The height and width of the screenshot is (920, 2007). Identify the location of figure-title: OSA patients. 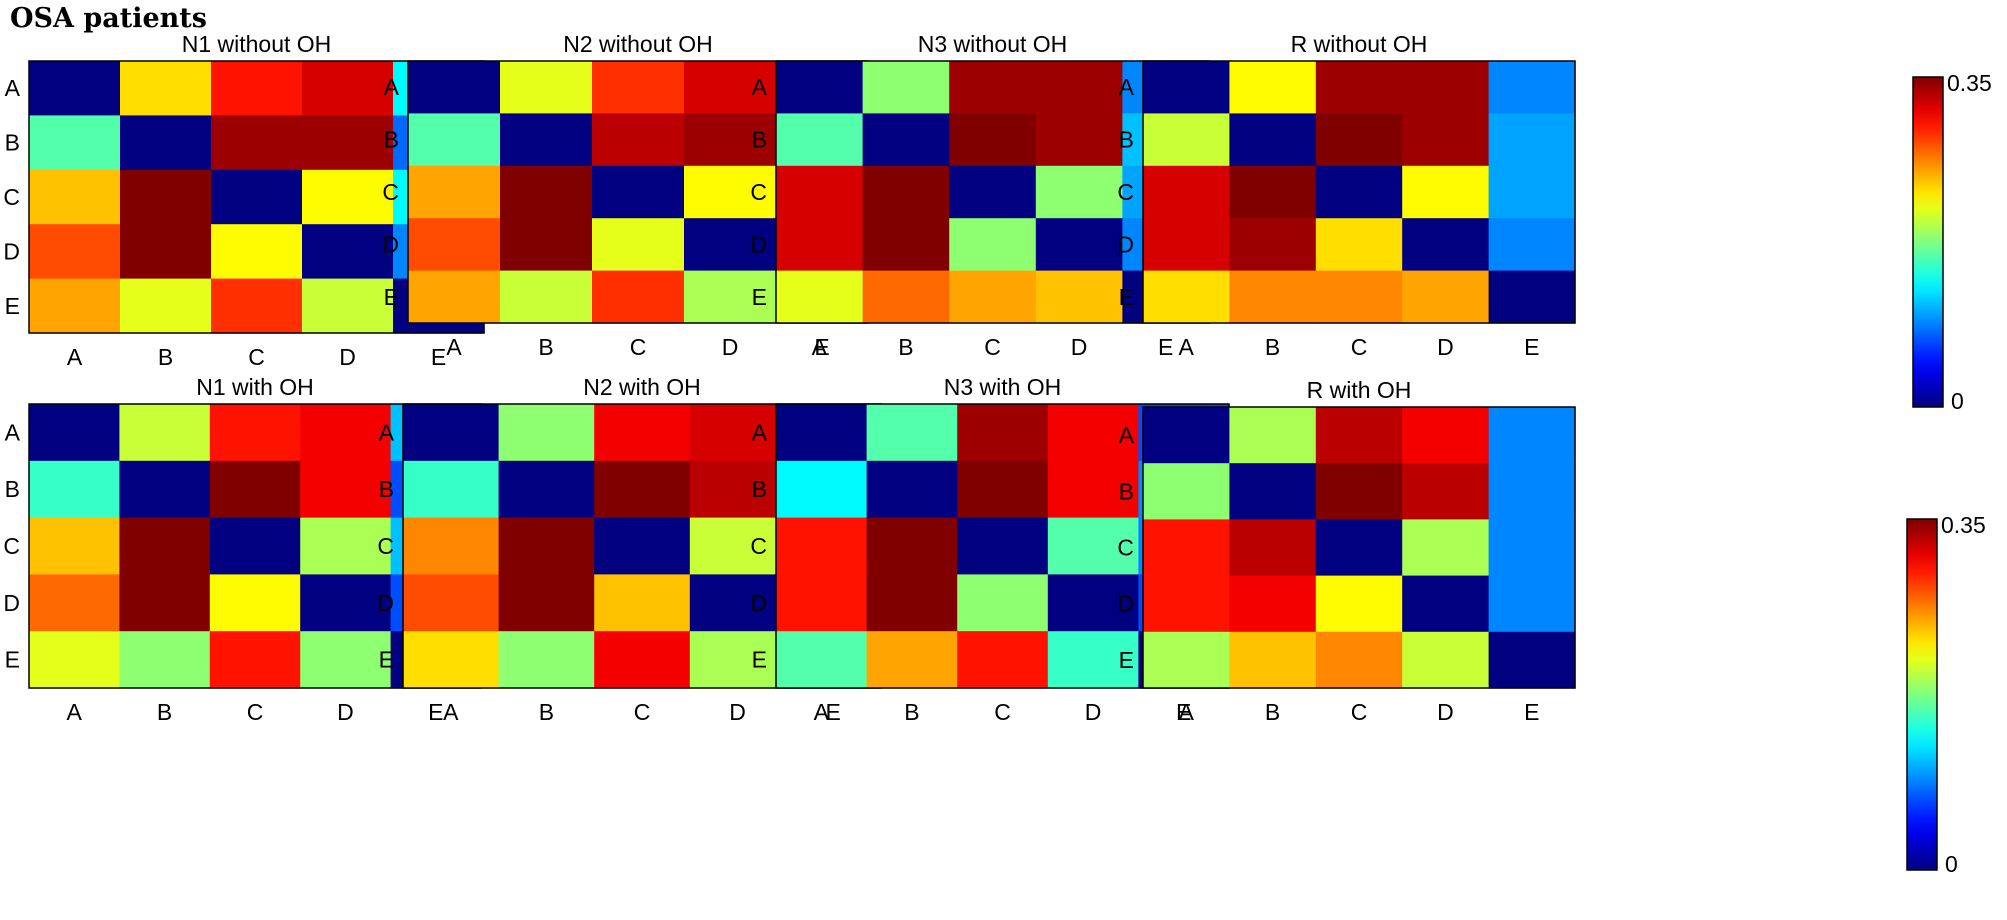
(108, 18).